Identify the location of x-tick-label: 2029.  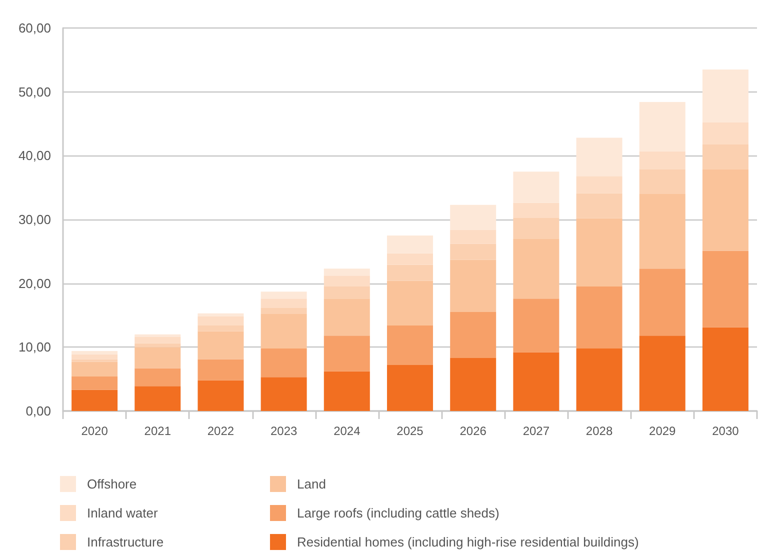
(662, 431).